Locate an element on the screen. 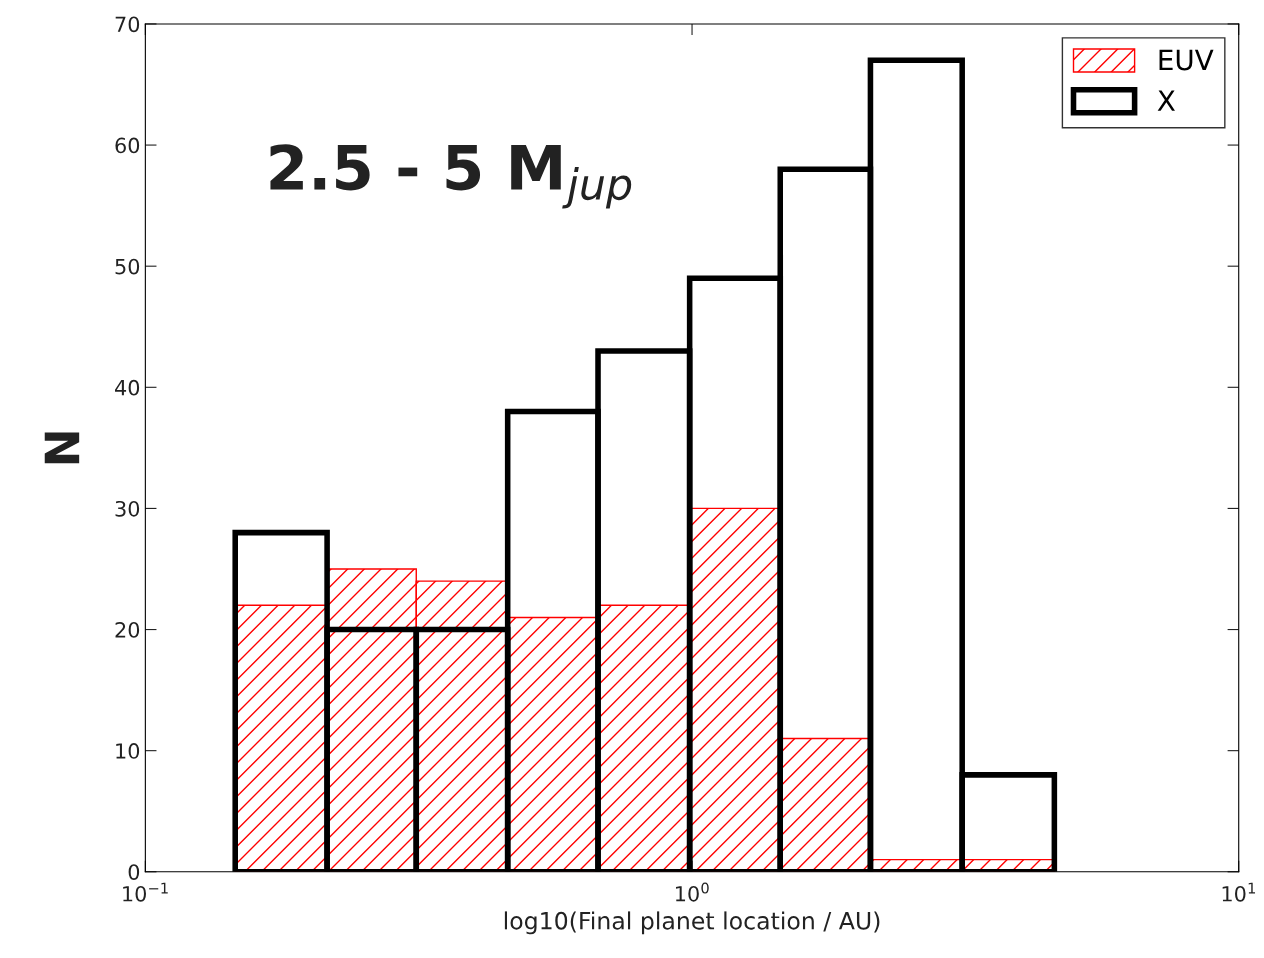 The image size is (1264, 958). y-tick-label: 70 is located at coordinates (127, 24).